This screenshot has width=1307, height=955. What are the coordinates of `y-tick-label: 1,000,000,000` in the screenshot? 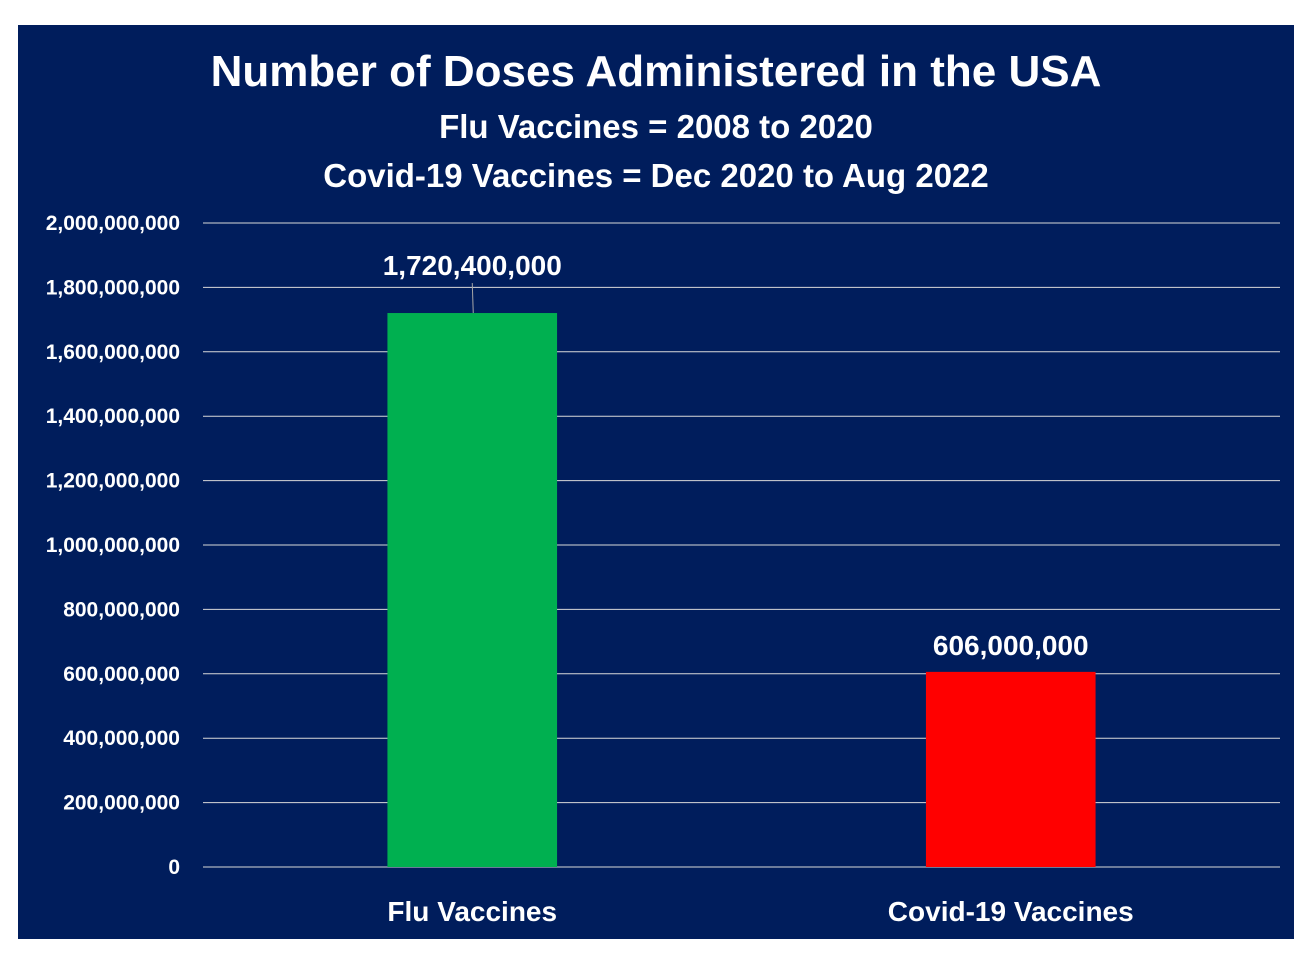 It's located at (113, 545).